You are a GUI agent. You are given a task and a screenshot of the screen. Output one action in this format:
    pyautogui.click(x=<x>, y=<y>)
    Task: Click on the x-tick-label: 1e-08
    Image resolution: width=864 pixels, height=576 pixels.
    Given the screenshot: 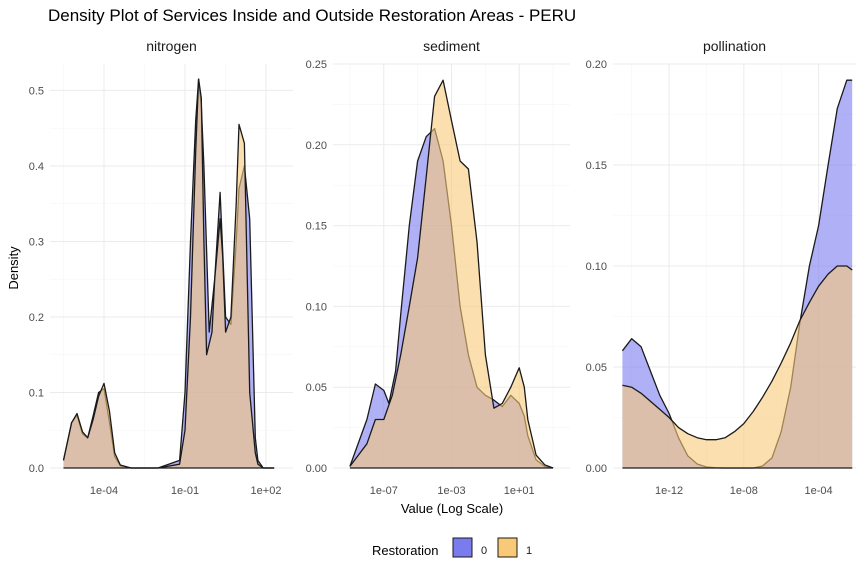 What is the action you would take?
    pyautogui.click(x=744, y=491)
    